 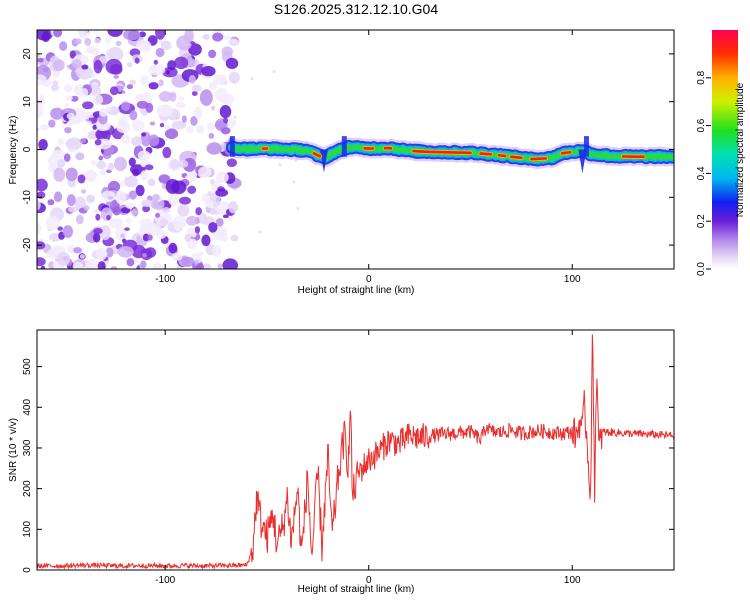 What do you see at coordinates (27, 488) in the screenshot?
I see `snr-y-tick-label: 200` at bounding box center [27, 488].